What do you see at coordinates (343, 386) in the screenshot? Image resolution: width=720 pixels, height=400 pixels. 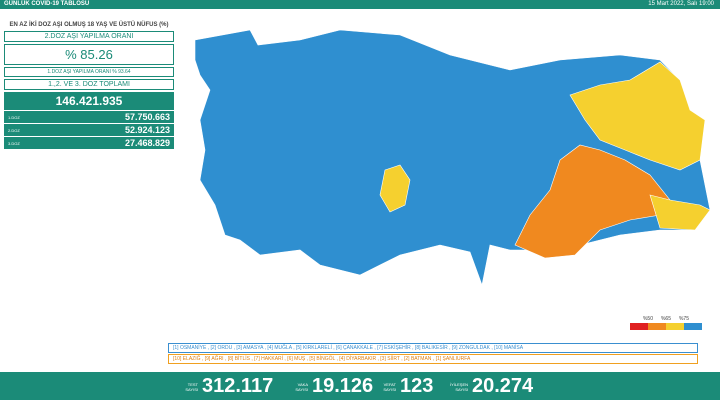 I see `stat-value: 19.126` at bounding box center [343, 386].